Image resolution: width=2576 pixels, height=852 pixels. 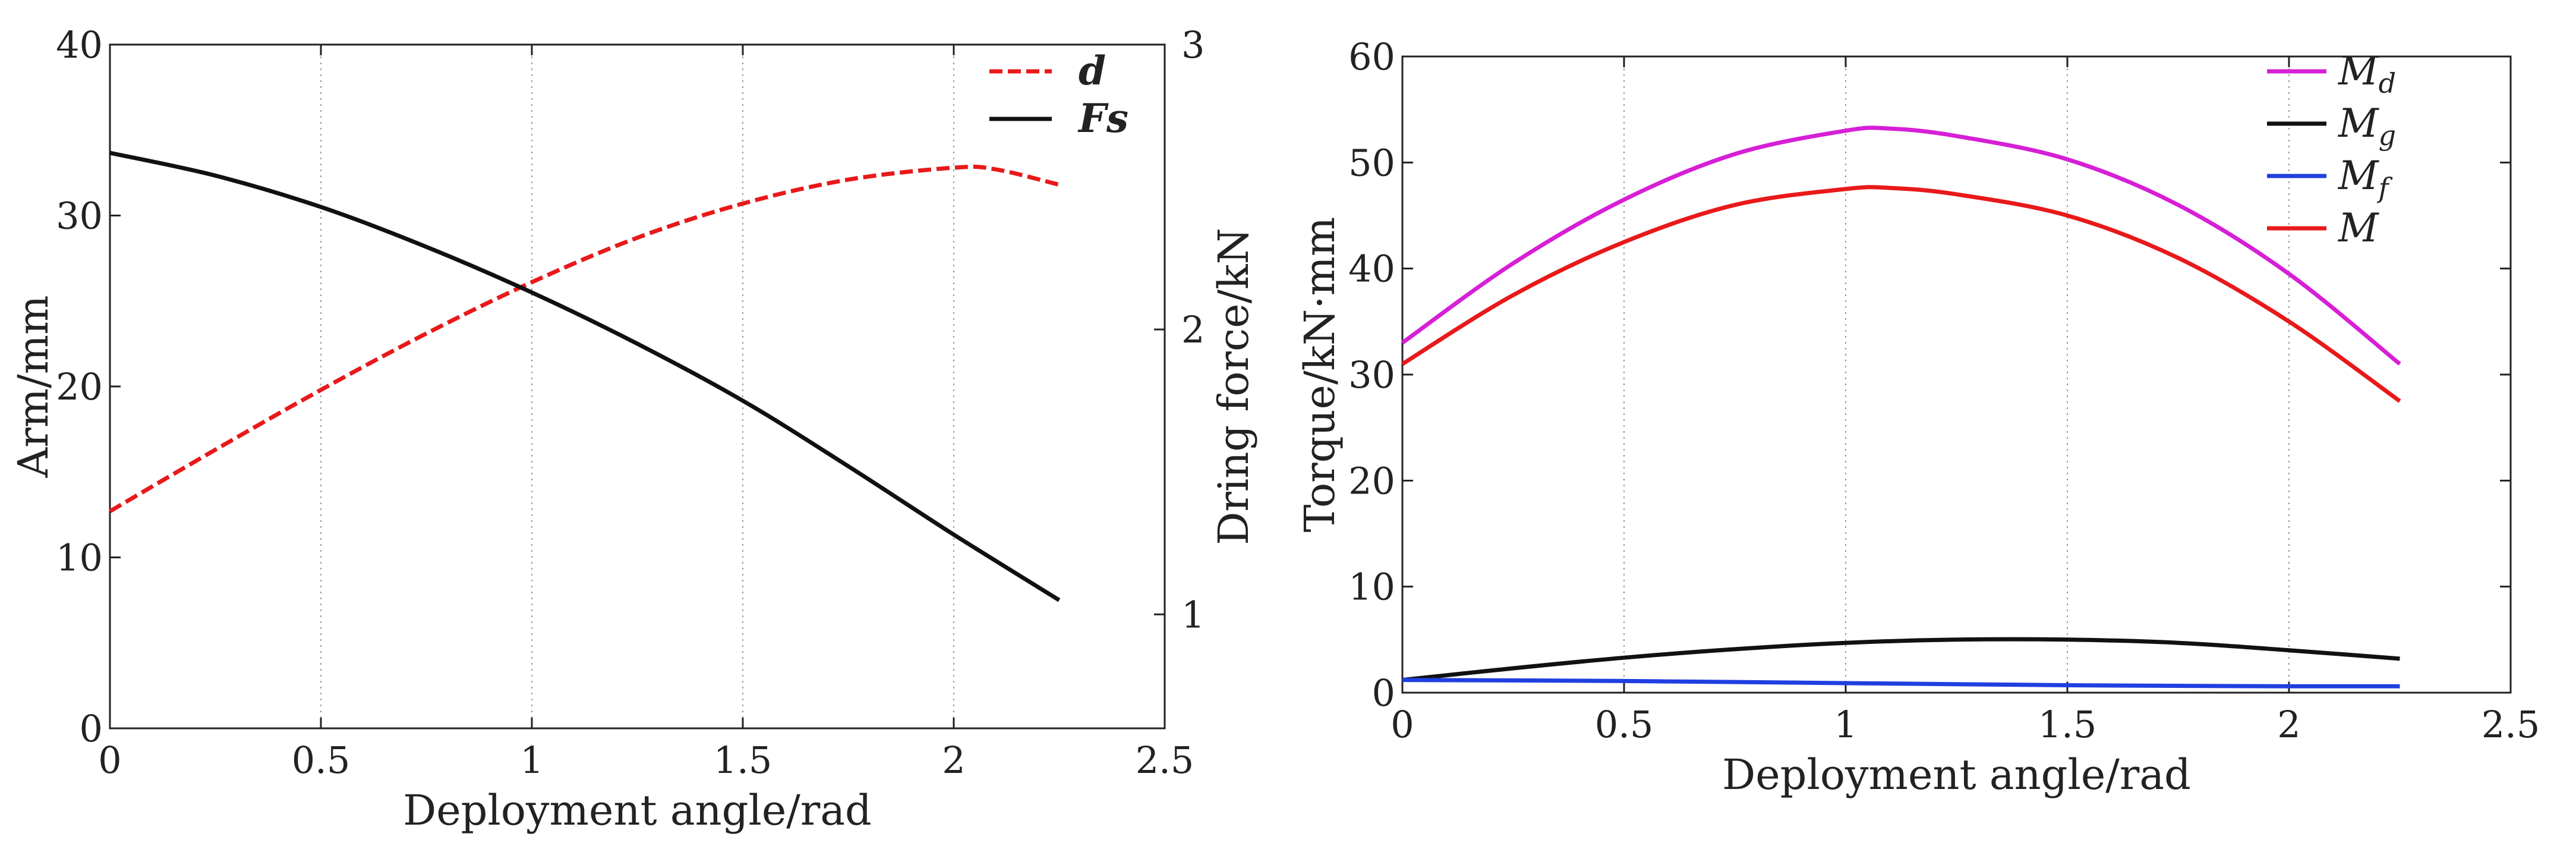 What do you see at coordinates (1059, 95) in the screenshot?
I see `legend: dFs` at bounding box center [1059, 95].